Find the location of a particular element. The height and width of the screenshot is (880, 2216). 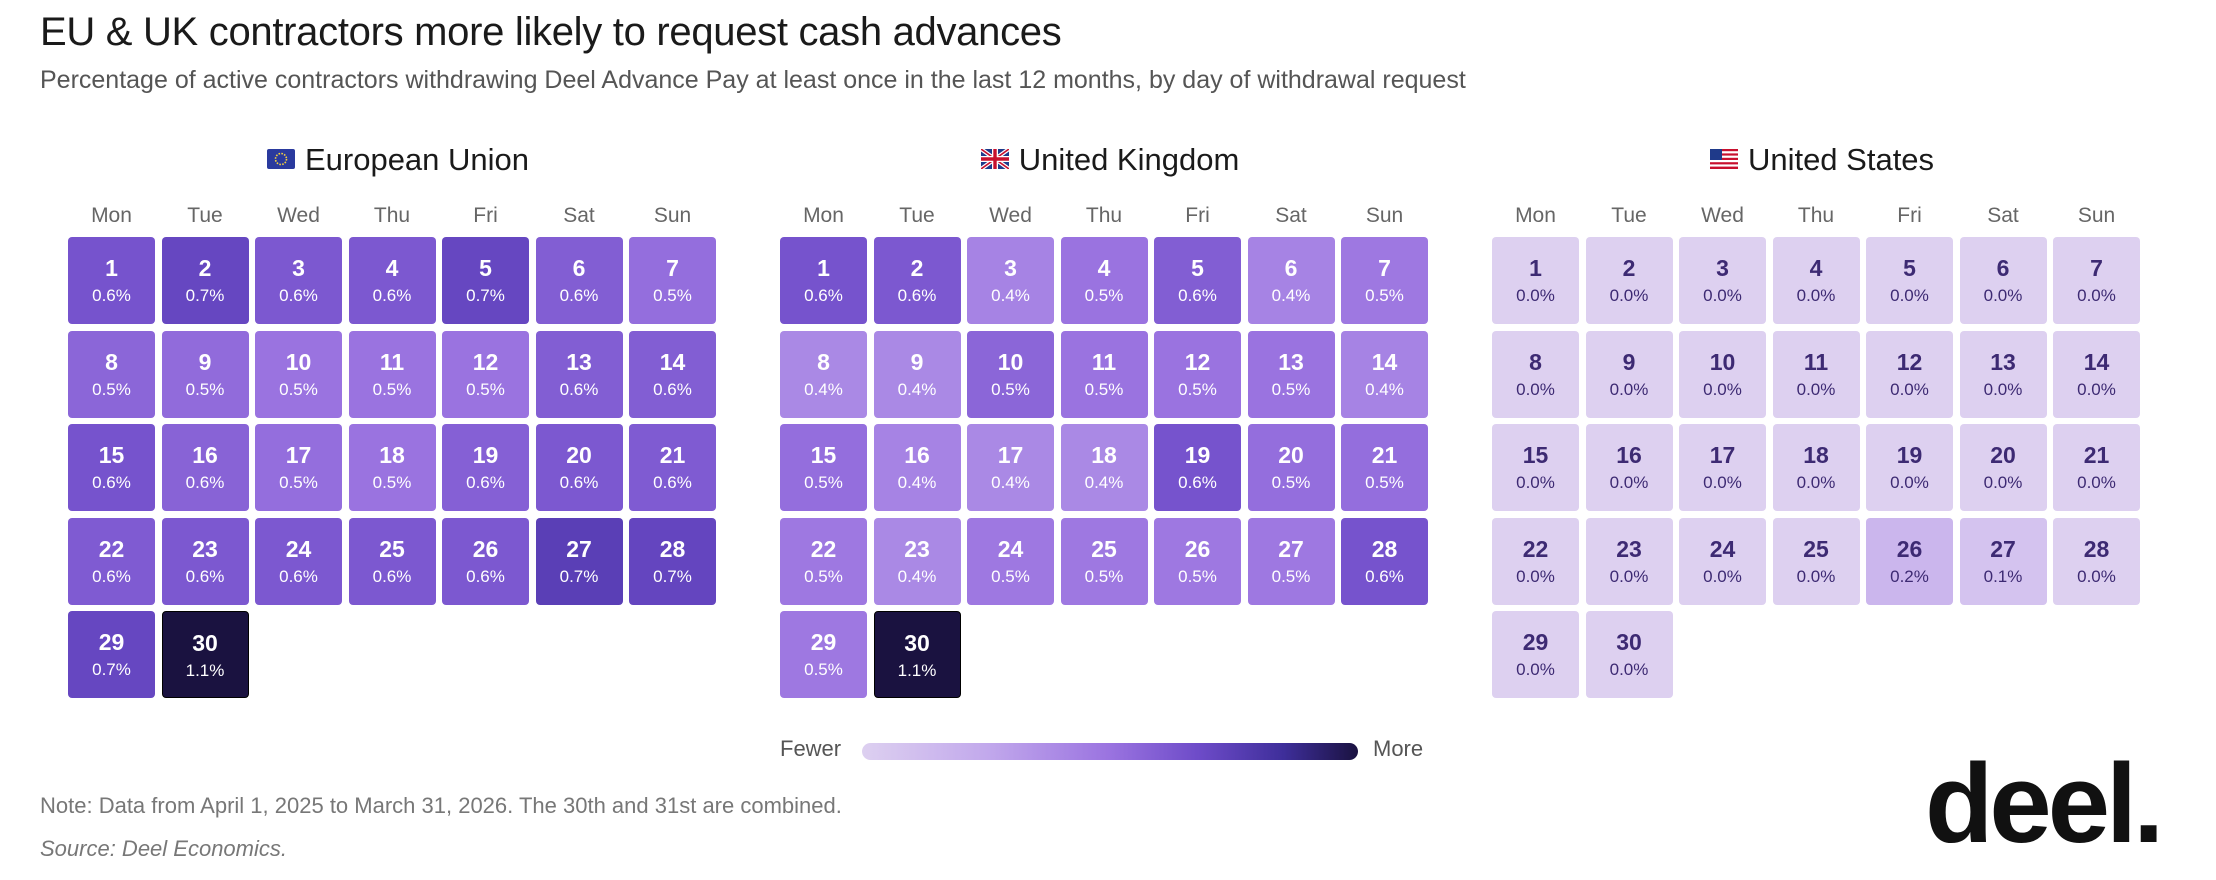

eu-day-cell-8: 8 0.5% is located at coordinates (111, 374).